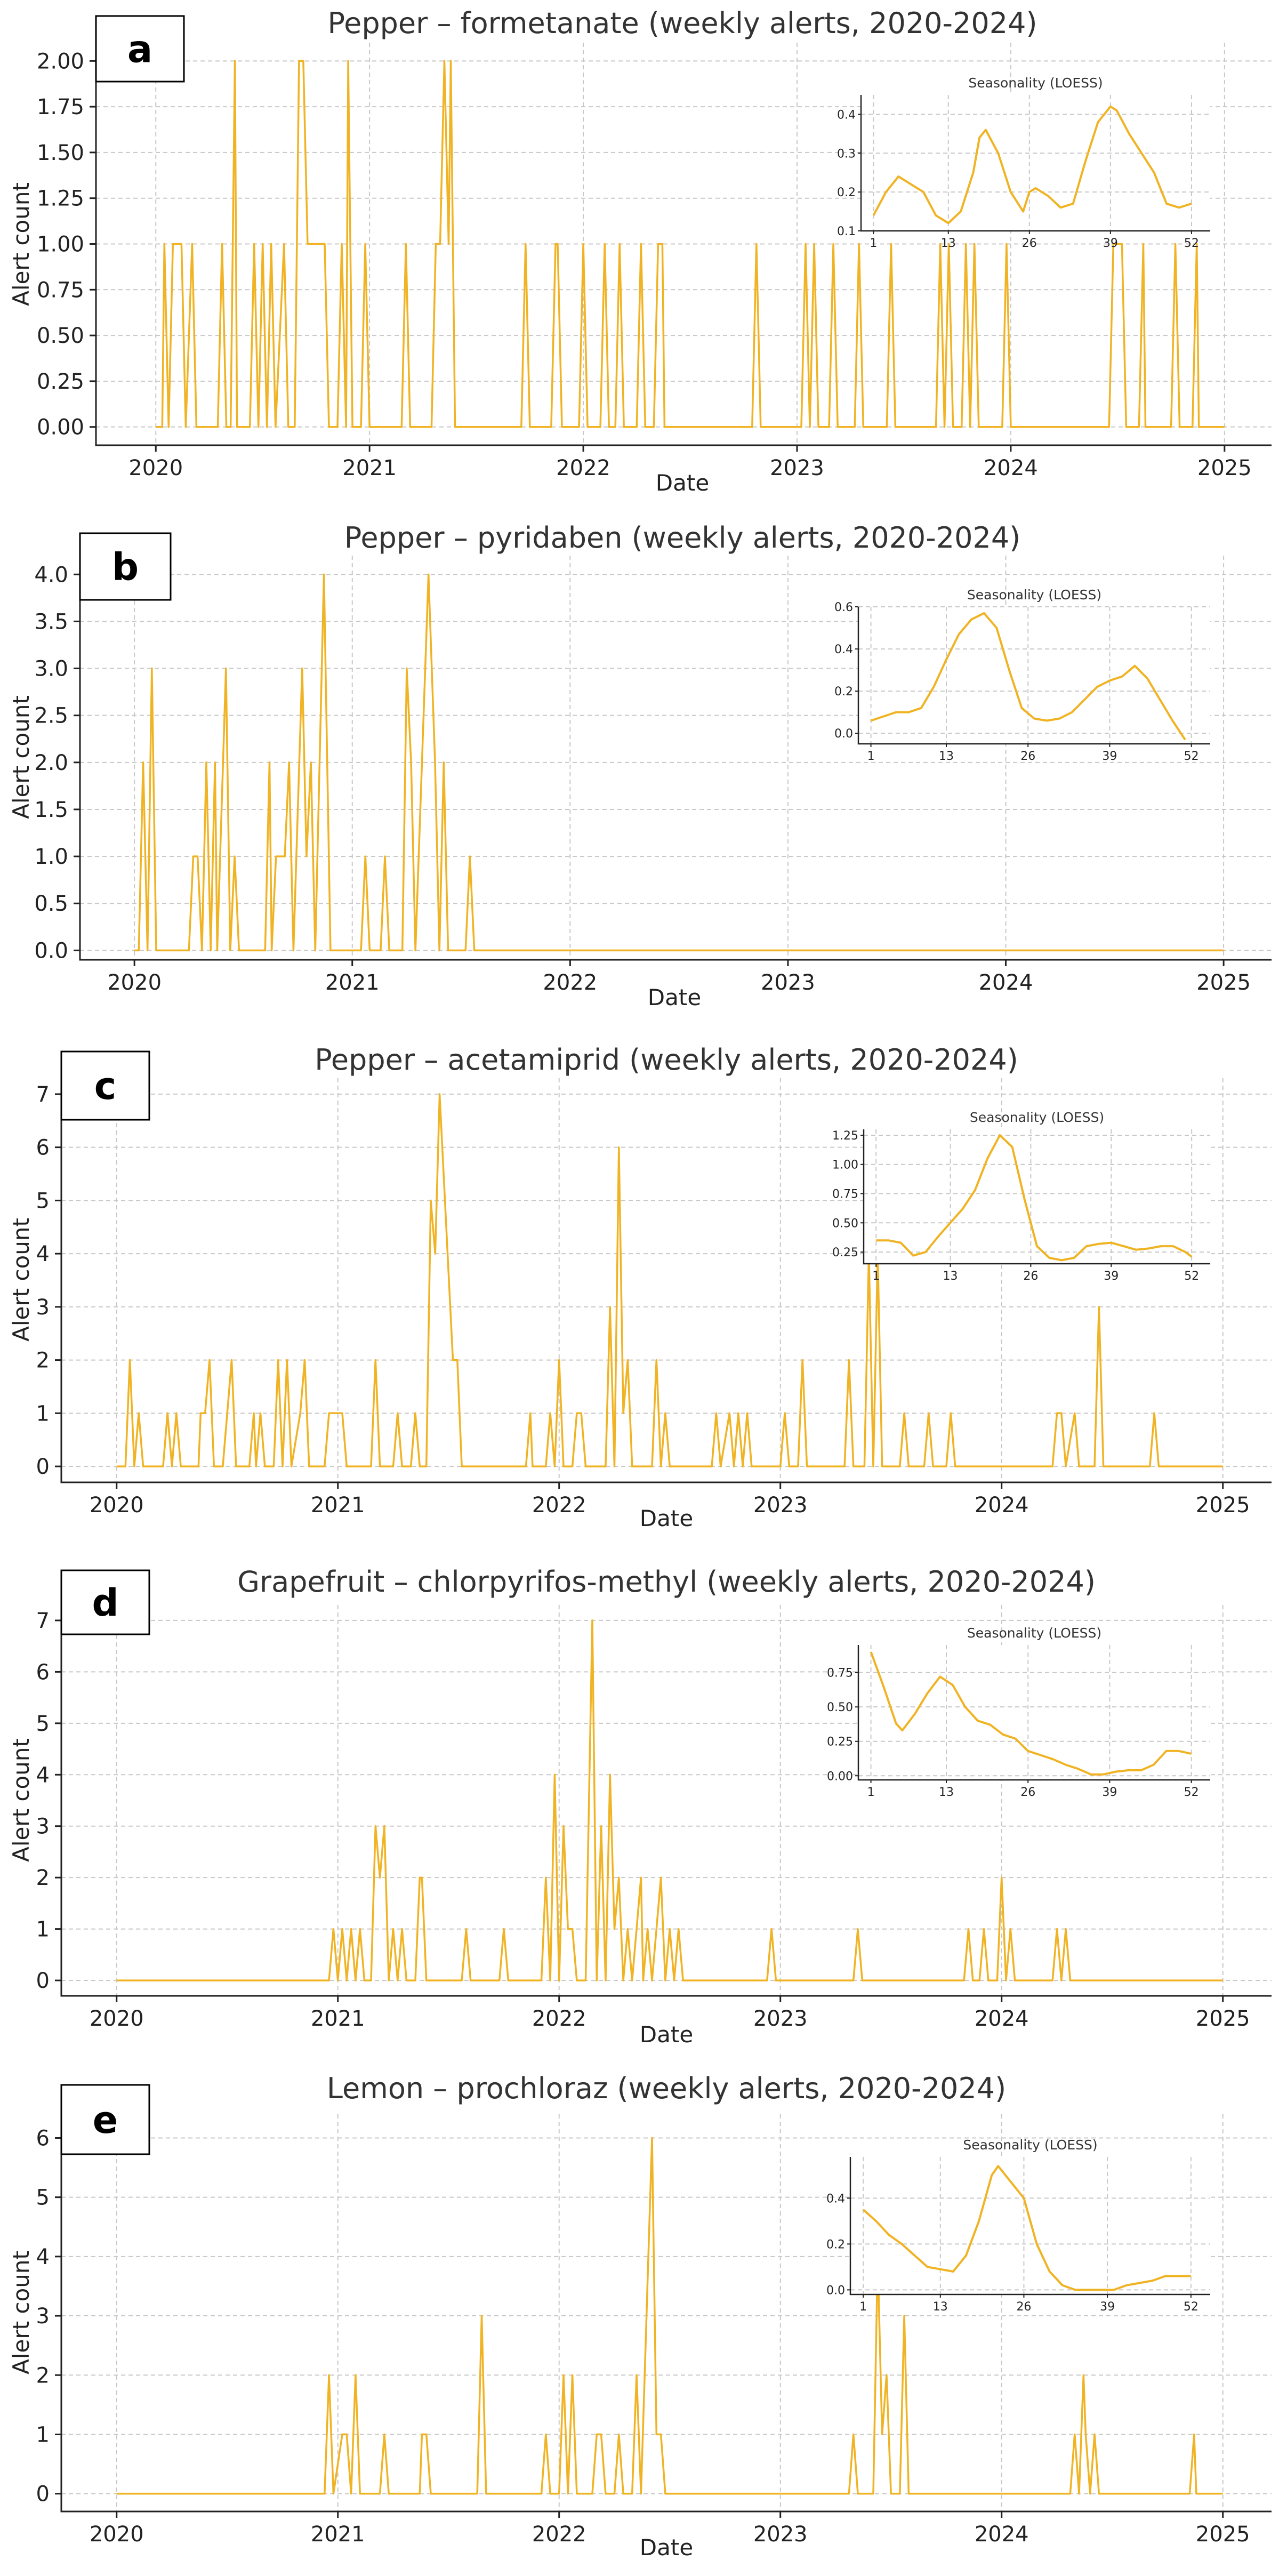 This screenshot has height=2576, width=1287. What do you see at coordinates (51, 810) in the screenshot?
I see `y-tick-label: 1.5` at bounding box center [51, 810].